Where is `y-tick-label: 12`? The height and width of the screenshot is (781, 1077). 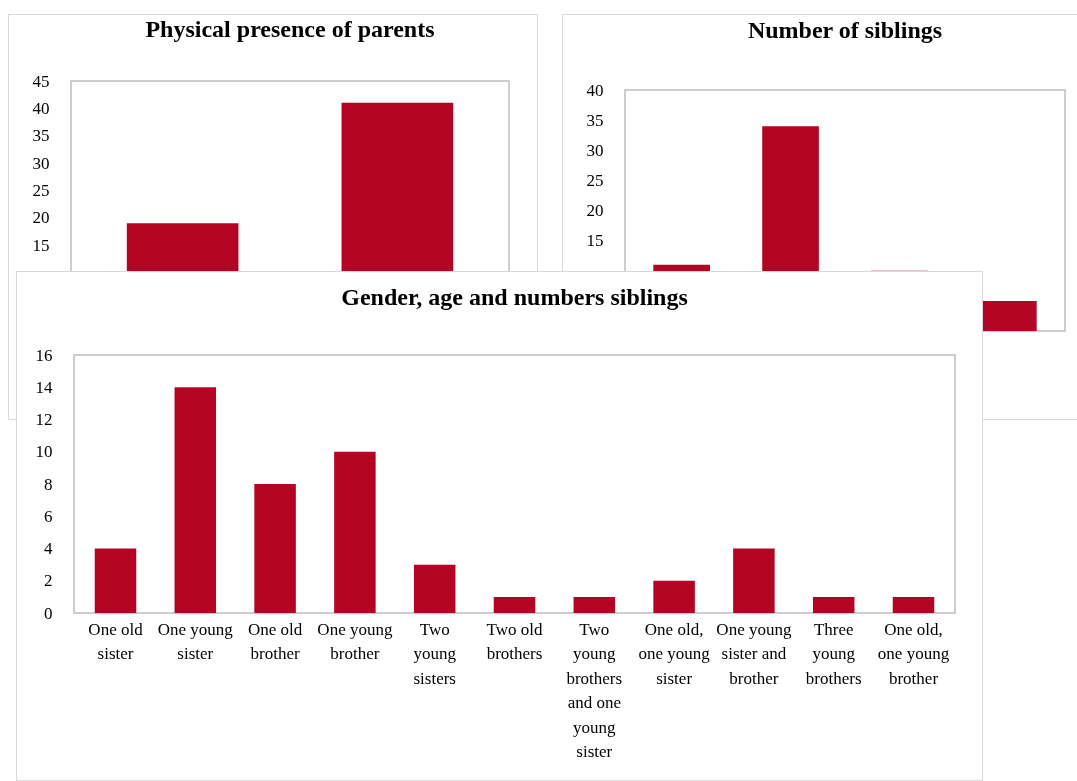
y-tick-label: 12 is located at coordinates (44, 419).